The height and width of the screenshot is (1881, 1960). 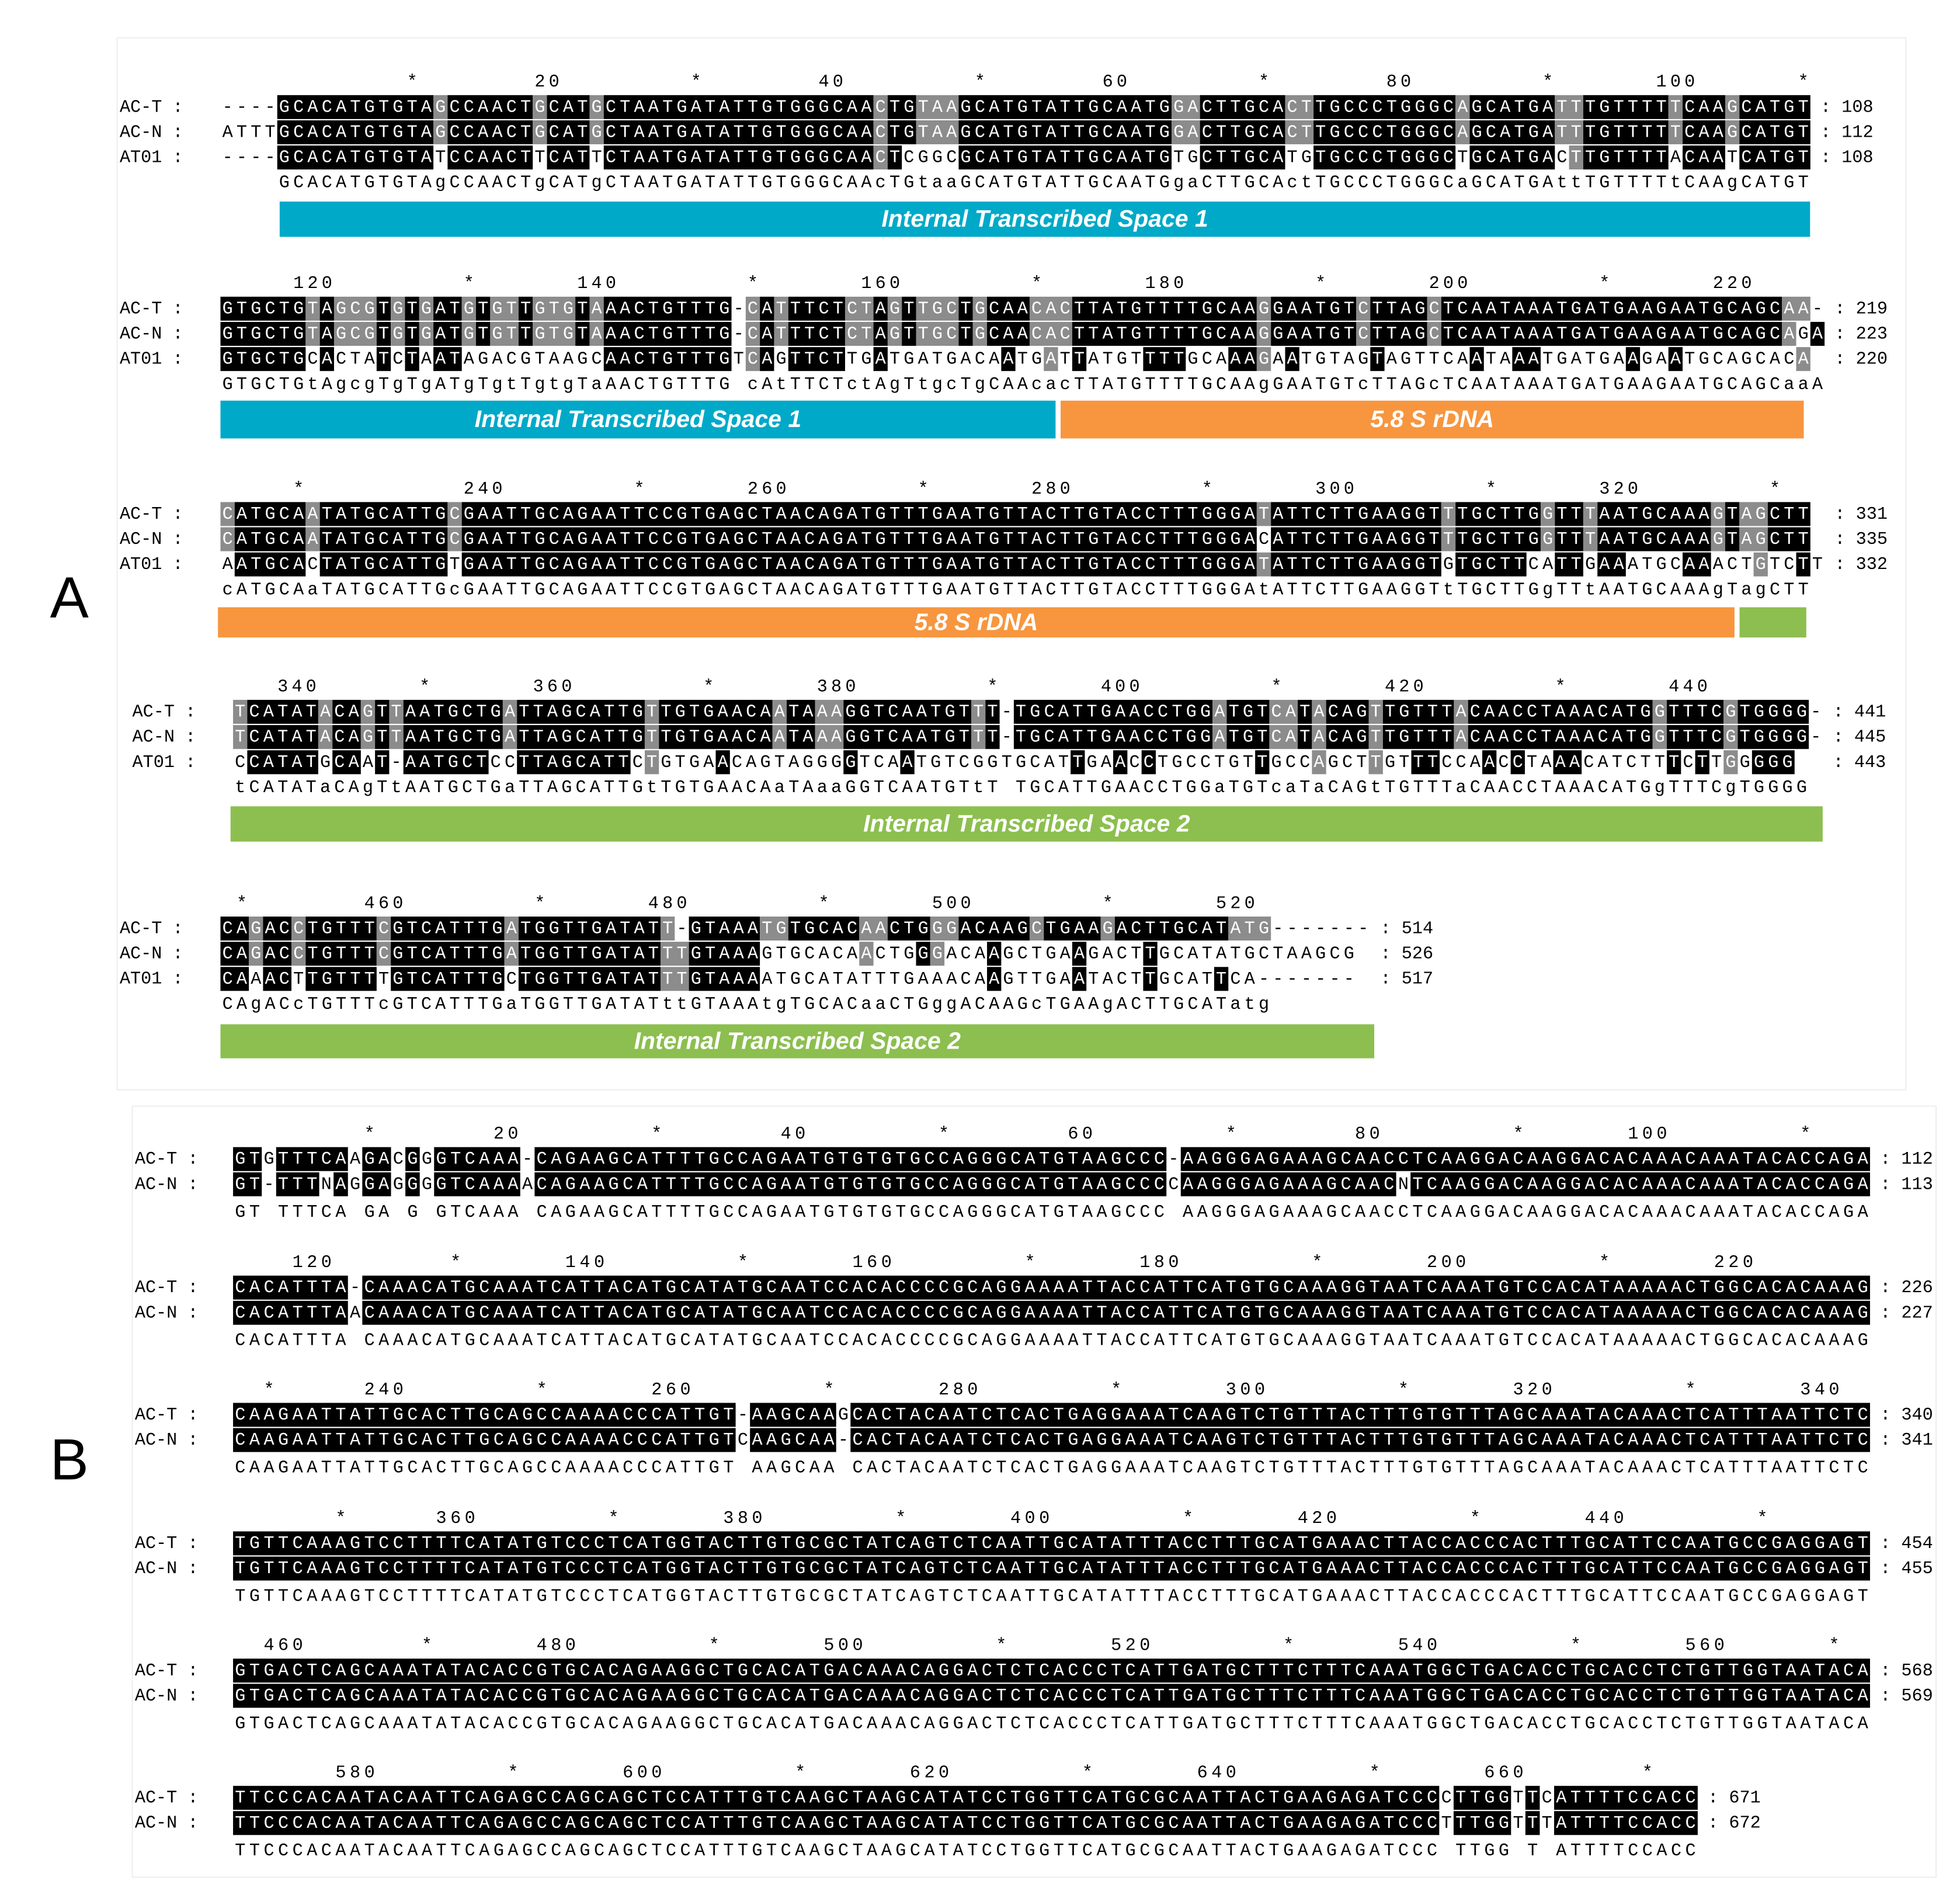 I want to click on panel-label: B, so click(x=69, y=1459).